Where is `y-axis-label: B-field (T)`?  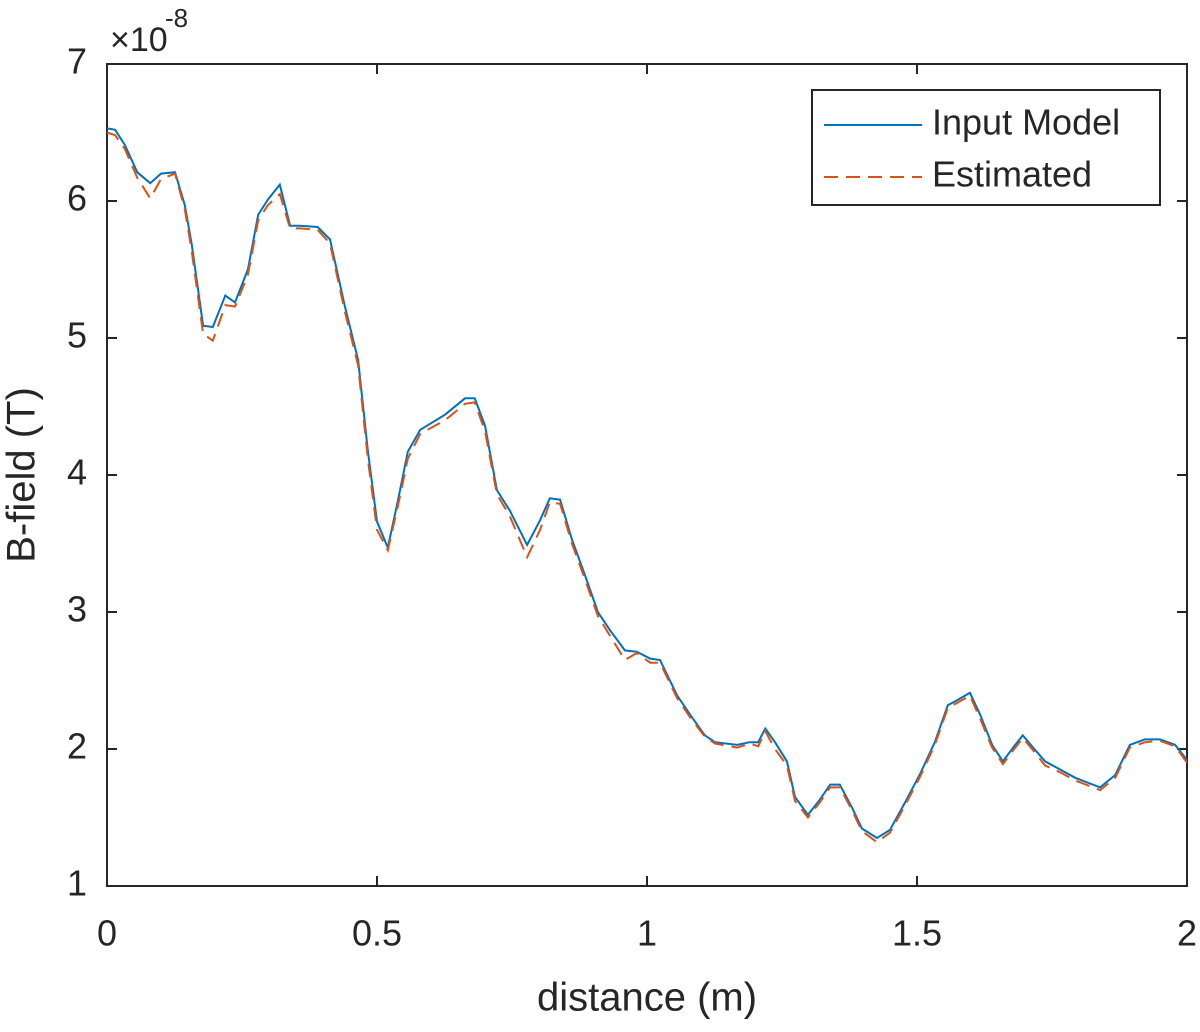
y-axis-label: B-field (T) is located at coordinates (22, 475).